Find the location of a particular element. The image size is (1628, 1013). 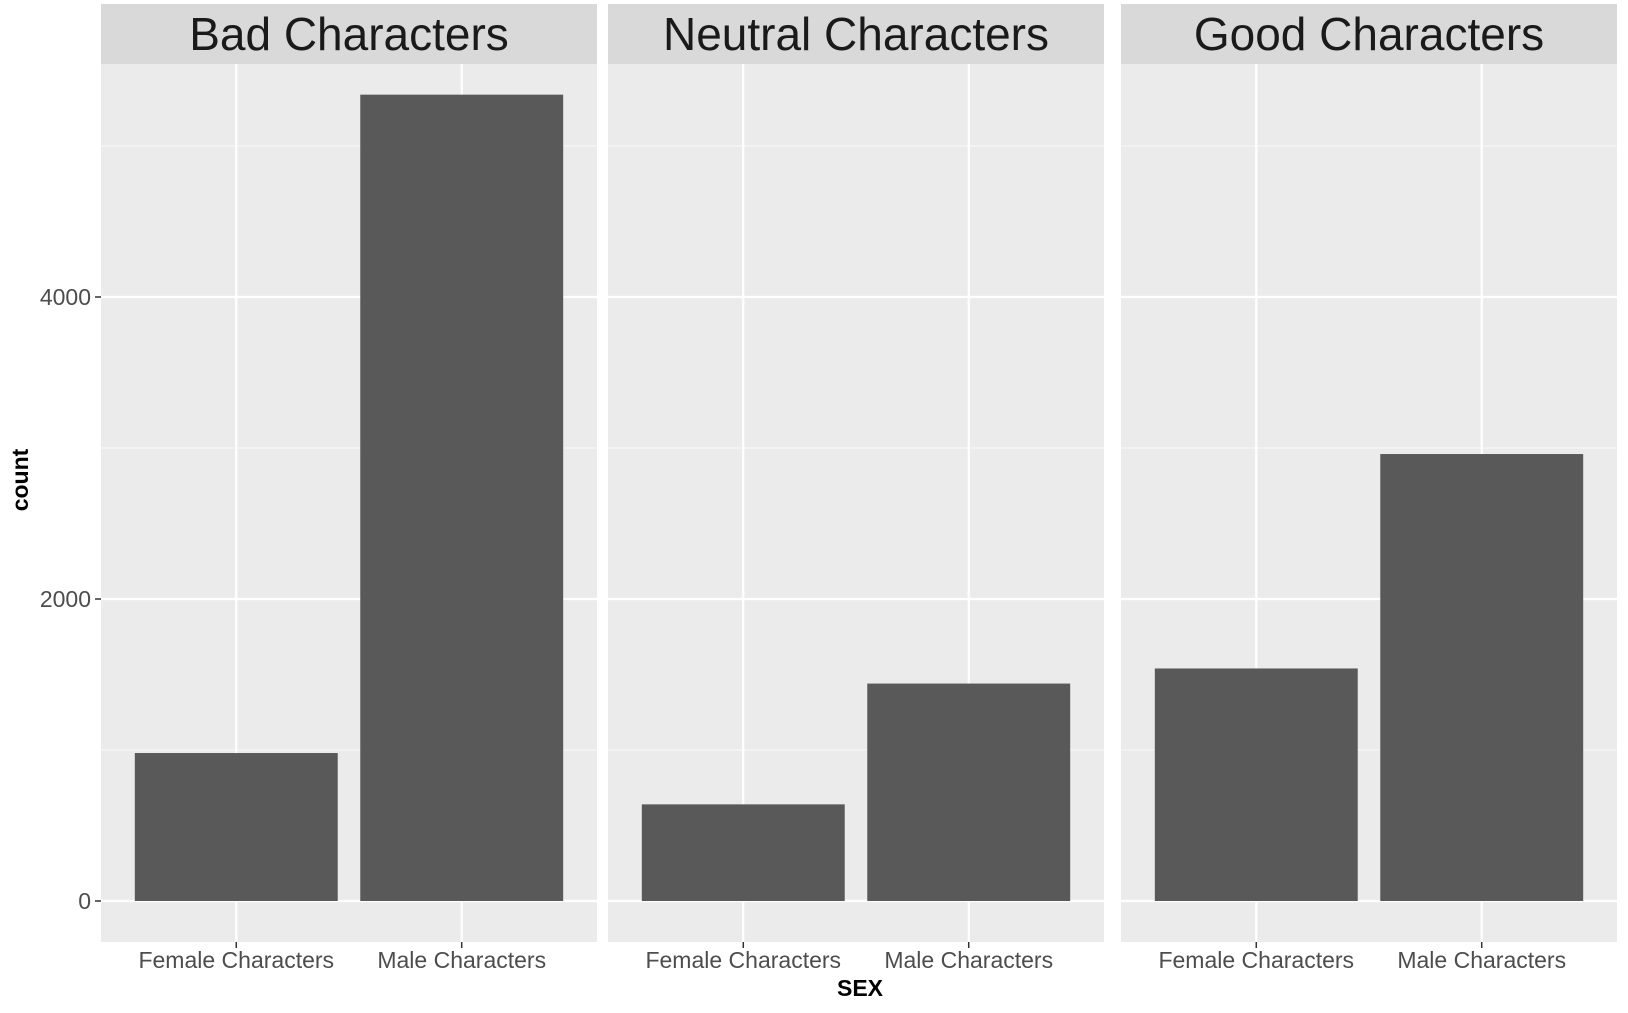

y-axis: 0 2000 4000 is located at coordinates (70, 599).